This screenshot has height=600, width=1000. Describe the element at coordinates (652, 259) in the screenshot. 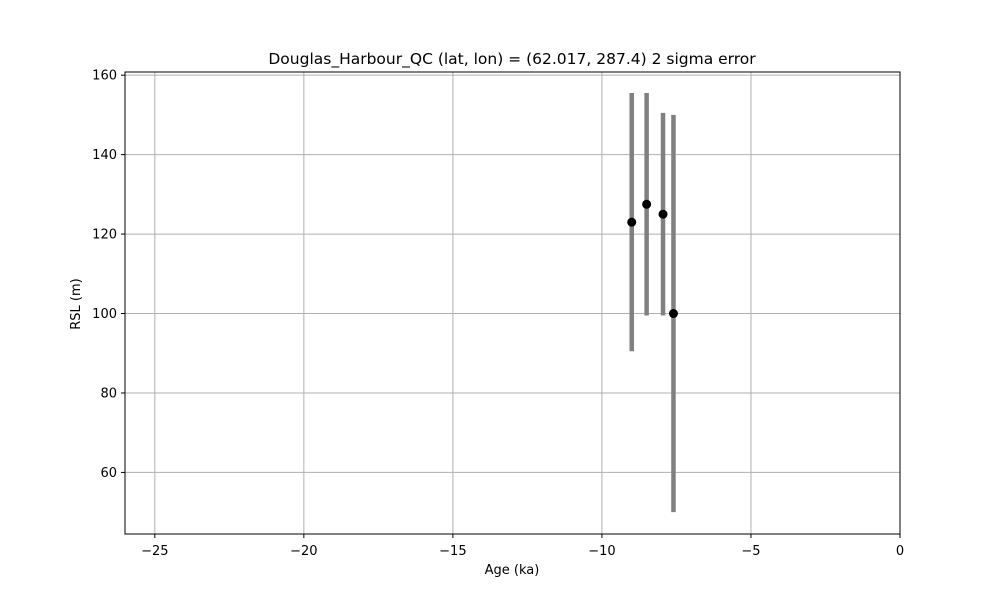

I see `data-points` at that location.